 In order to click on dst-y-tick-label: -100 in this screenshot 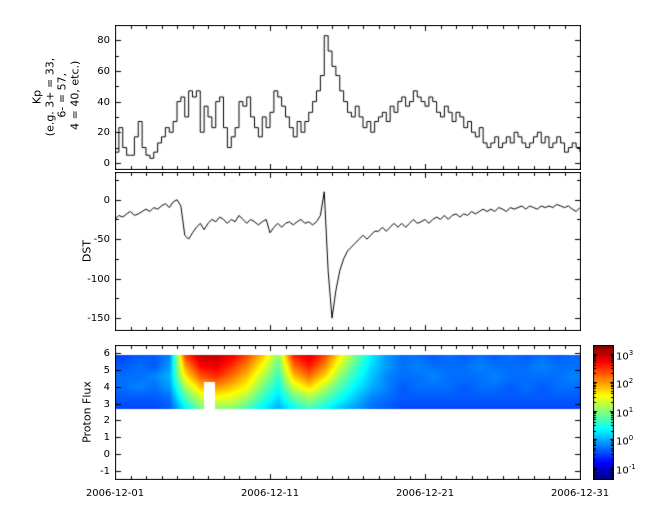, I will do `click(98, 279)`.